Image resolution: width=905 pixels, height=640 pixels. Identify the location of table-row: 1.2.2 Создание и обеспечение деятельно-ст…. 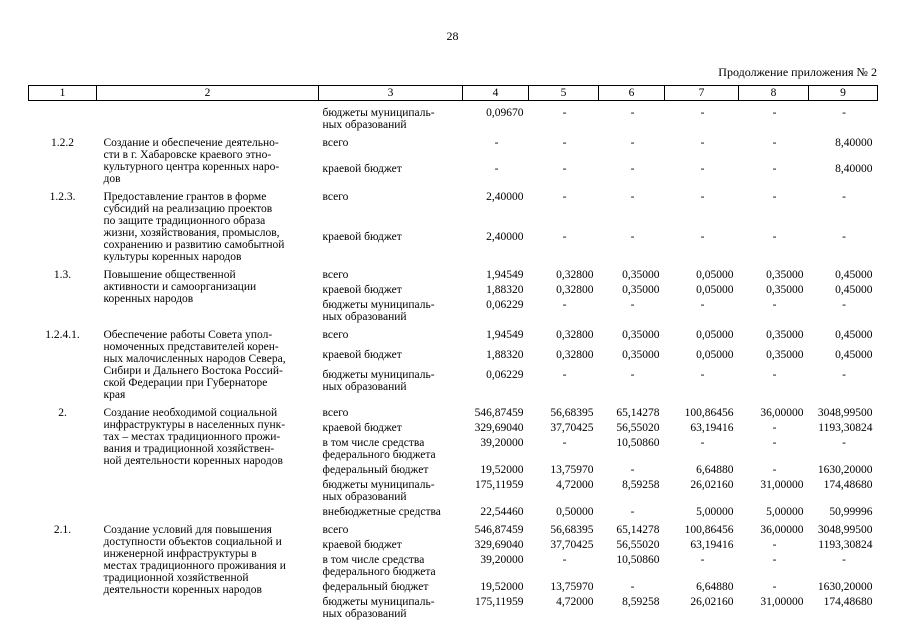
(453, 158).